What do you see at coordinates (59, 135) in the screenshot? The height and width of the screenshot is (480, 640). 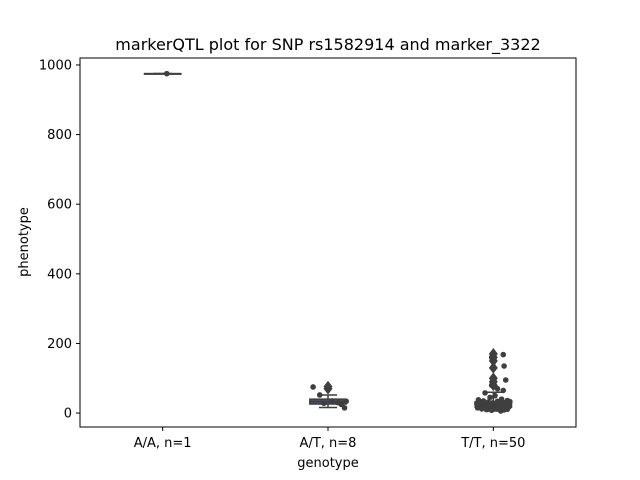 I see `y-tick-label: 800` at bounding box center [59, 135].